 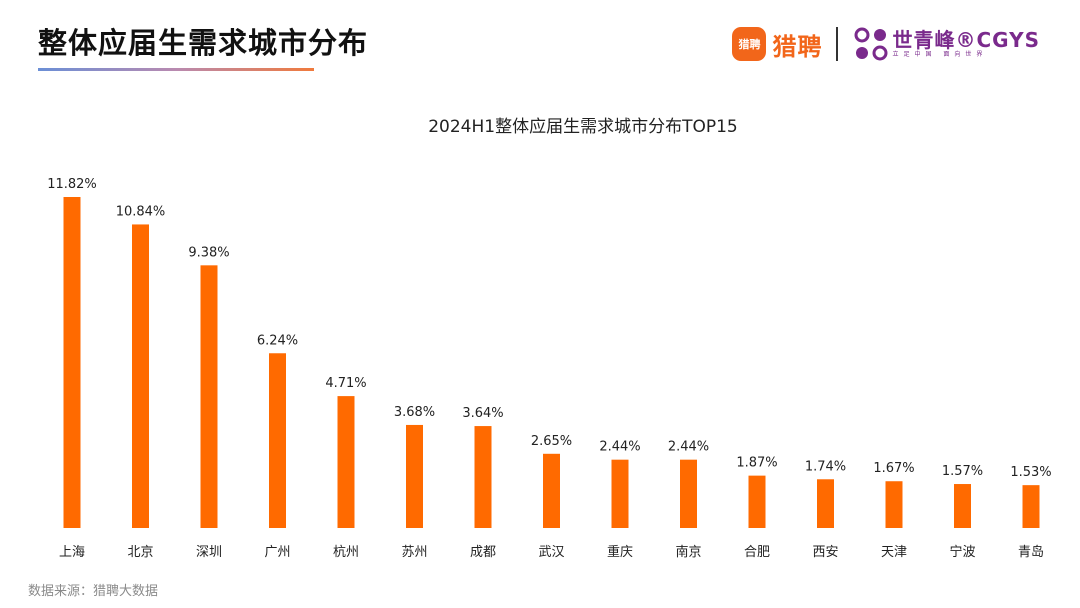 I want to click on value-label-7: 2.65%, so click(x=551, y=441).